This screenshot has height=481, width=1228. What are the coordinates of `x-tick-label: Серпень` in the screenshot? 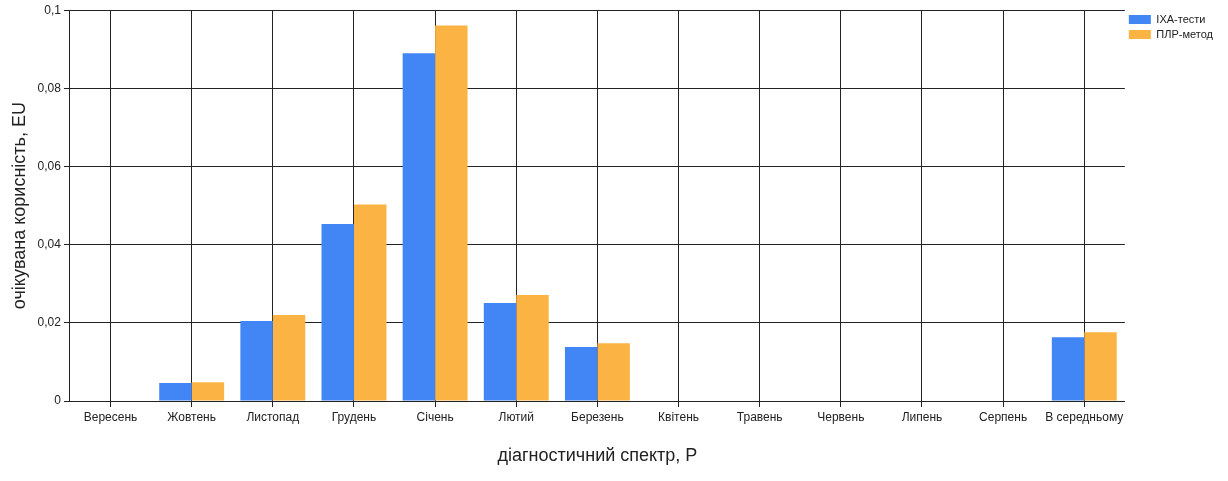 It's located at (1003, 416).